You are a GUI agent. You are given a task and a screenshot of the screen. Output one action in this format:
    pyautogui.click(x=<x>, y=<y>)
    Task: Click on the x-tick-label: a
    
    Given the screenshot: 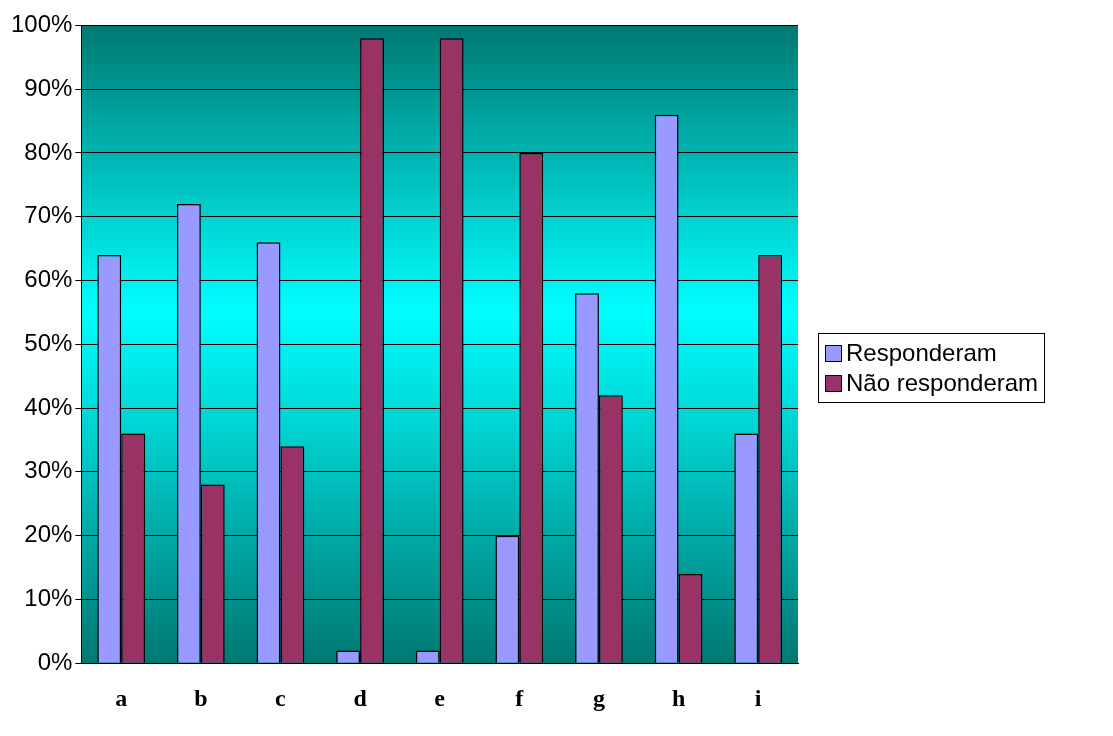 What is the action you would take?
    pyautogui.click(x=121, y=697)
    